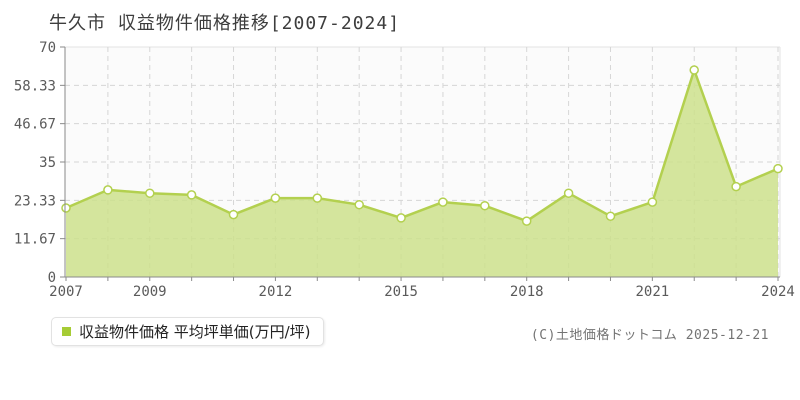 Image resolution: width=800 pixels, height=400 pixels. I want to click on series-marker-icon, so click(66, 331).